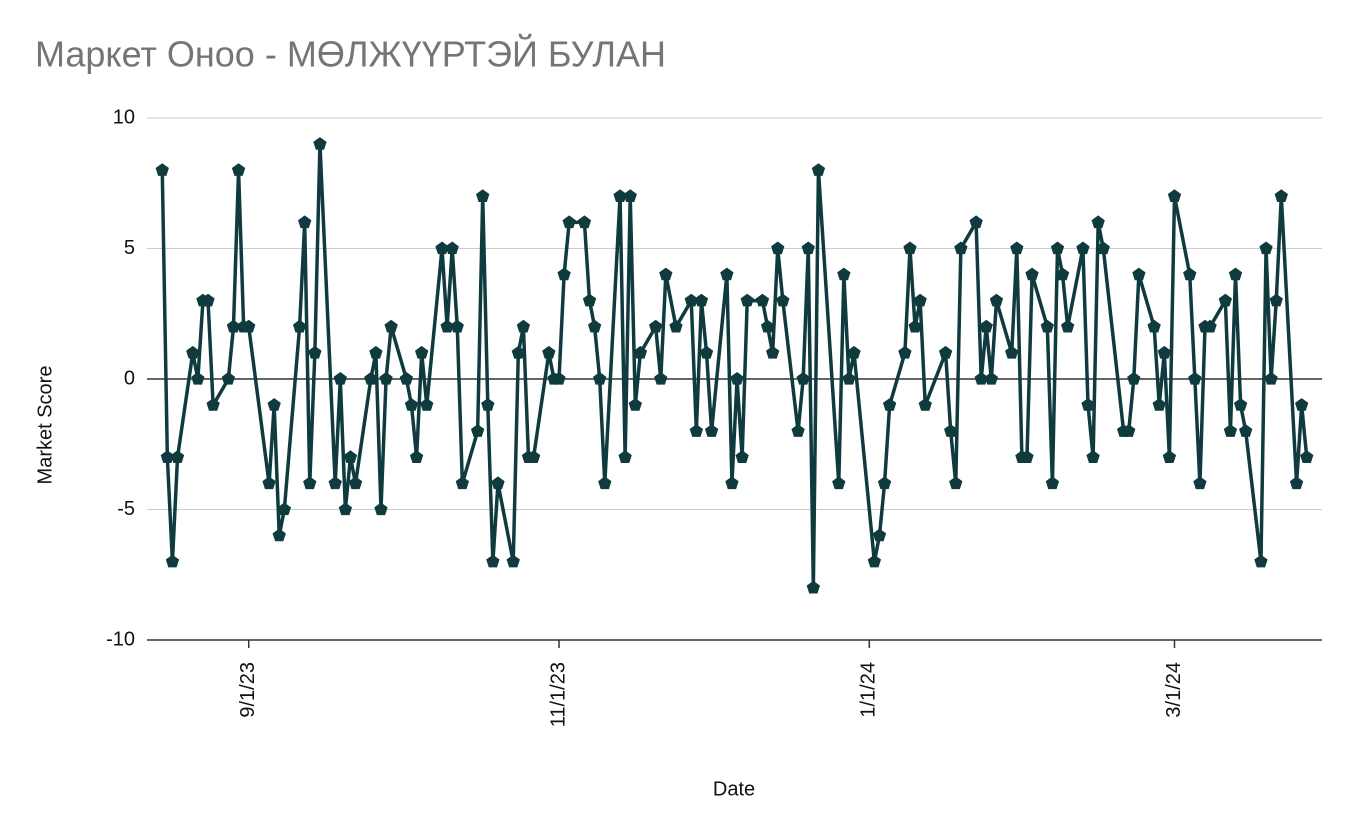  What do you see at coordinates (129, 378) in the screenshot?
I see `y-tick-label: 0` at bounding box center [129, 378].